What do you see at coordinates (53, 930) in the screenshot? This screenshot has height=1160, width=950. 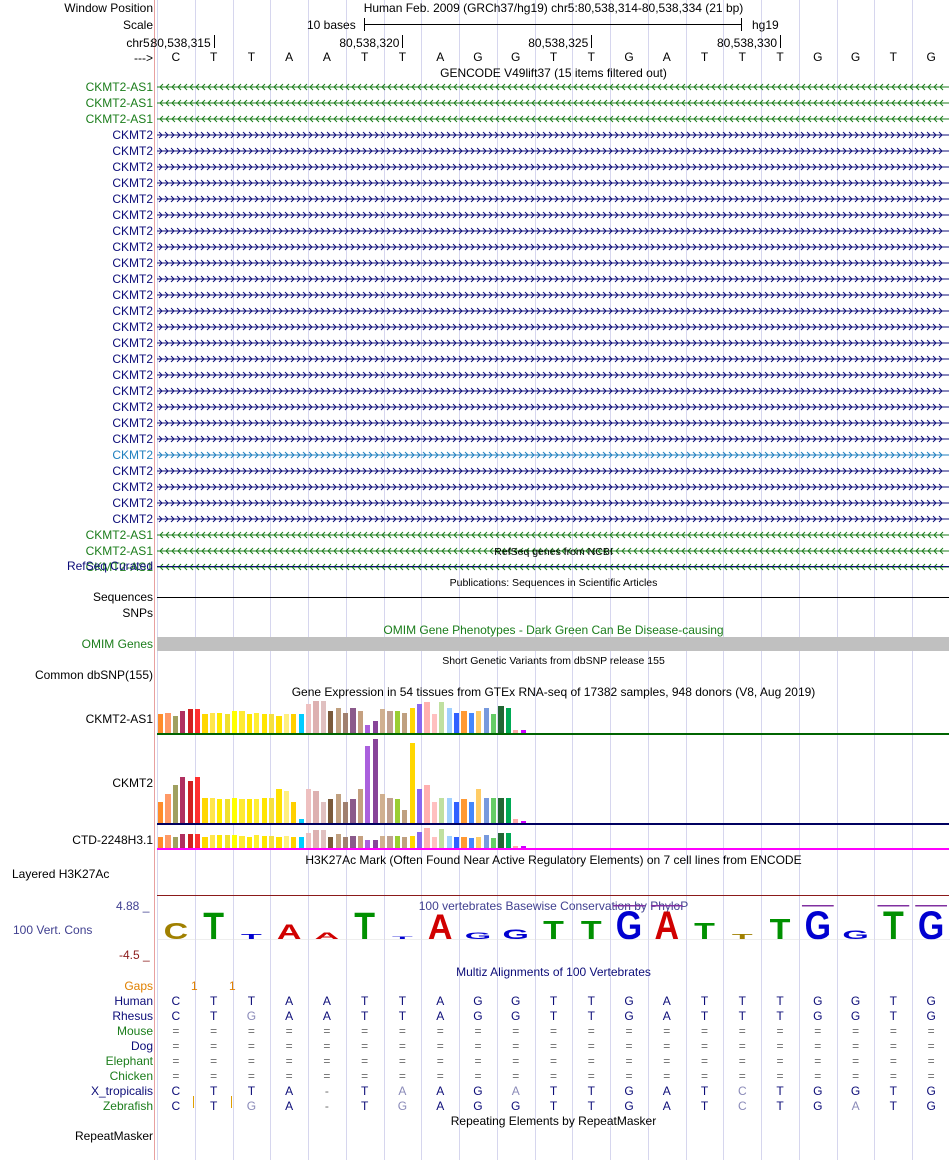 I see `phylop-label: 100 Vert. Cons` at bounding box center [53, 930].